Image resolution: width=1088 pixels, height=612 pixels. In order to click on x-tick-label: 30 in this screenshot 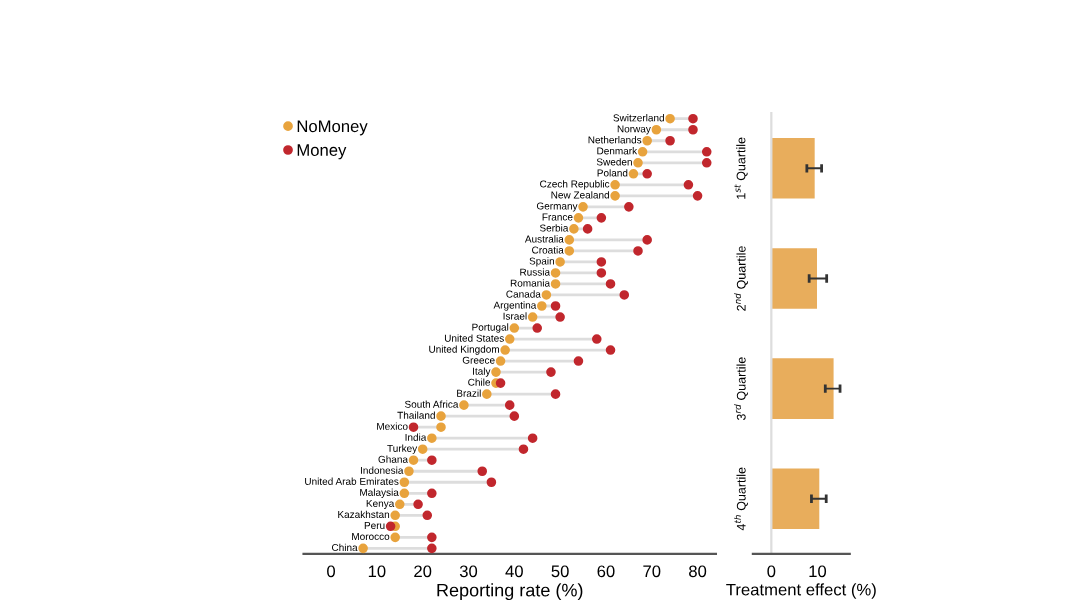, I will do `click(468, 571)`.